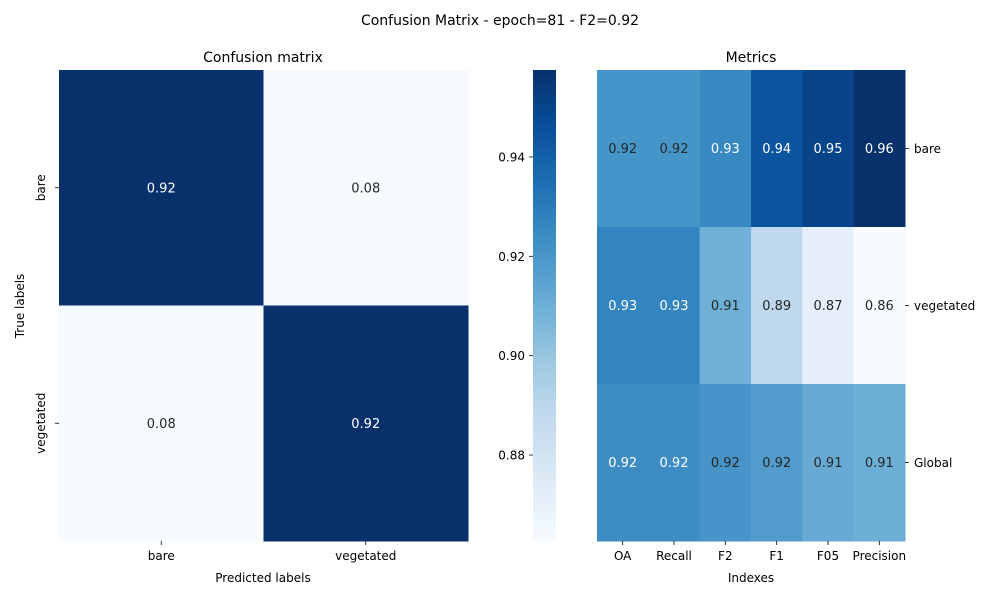 Image resolution: width=1000 pixels, height=600 pixels. What do you see at coordinates (262, 578) in the screenshot?
I see `confusion-matrix-xlabel: Predicted labels` at bounding box center [262, 578].